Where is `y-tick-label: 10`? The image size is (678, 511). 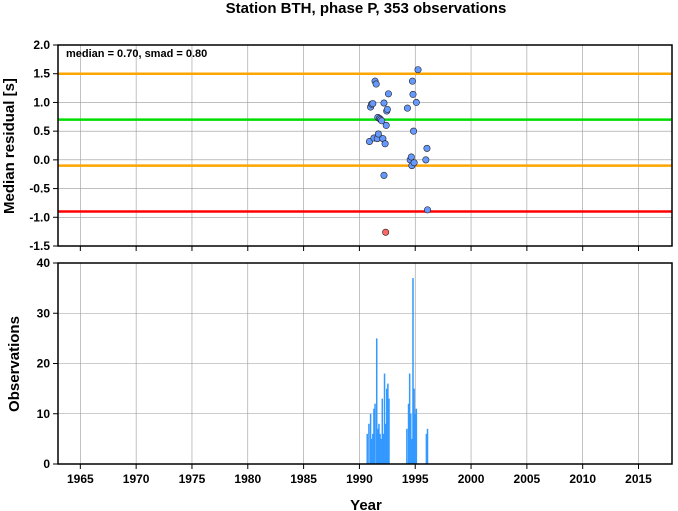
y-tick-label: 10 is located at coordinates (44, 414).